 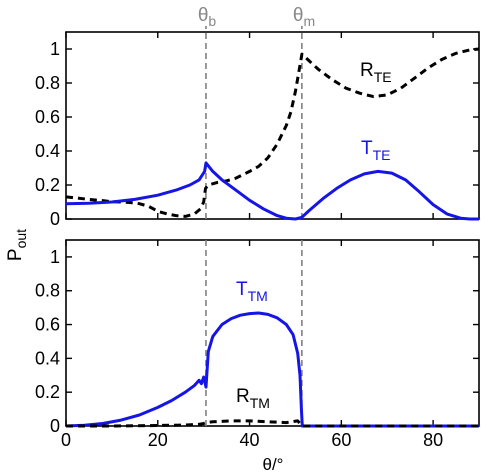 What do you see at coordinates (376, 72) in the screenshot?
I see `series-label-r-te: RTE` at bounding box center [376, 72].